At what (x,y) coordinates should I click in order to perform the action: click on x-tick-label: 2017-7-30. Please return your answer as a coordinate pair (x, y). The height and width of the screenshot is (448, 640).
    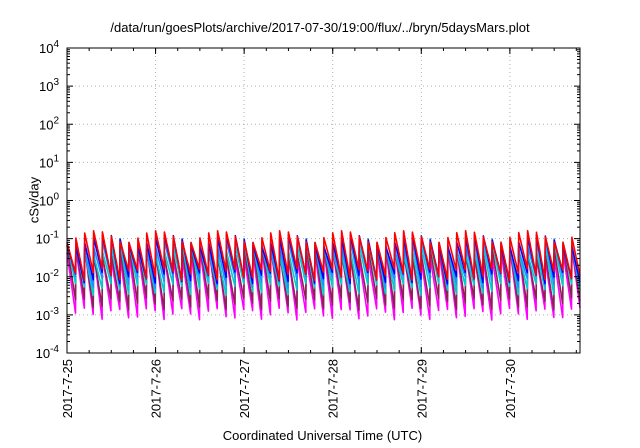
    Looking at the image, I should click on (510, 388).